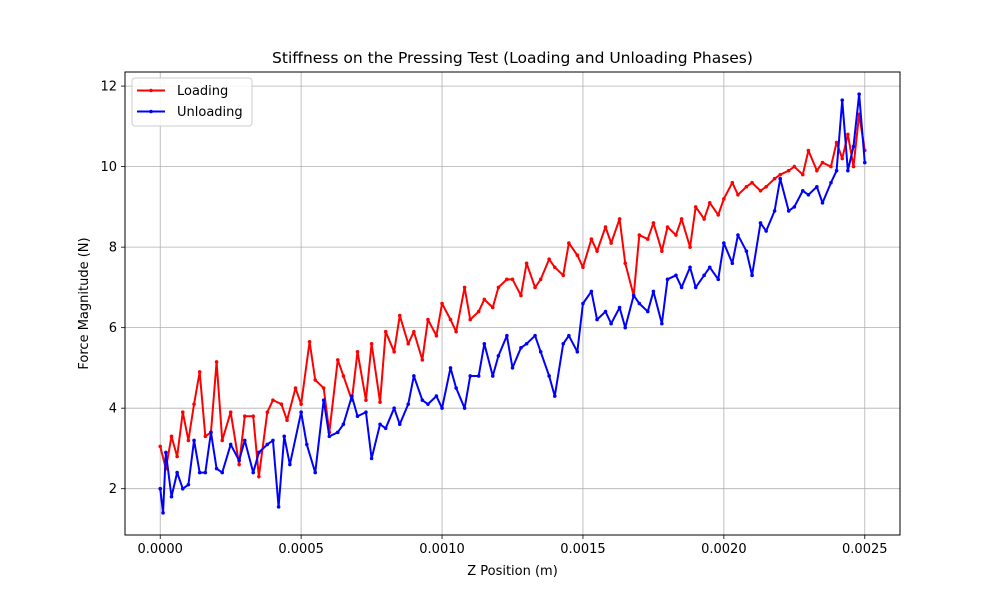  Describe the element at coordinates (583, 549) in the screenshot. I see `x-tick-label: 0.0015` at that location.